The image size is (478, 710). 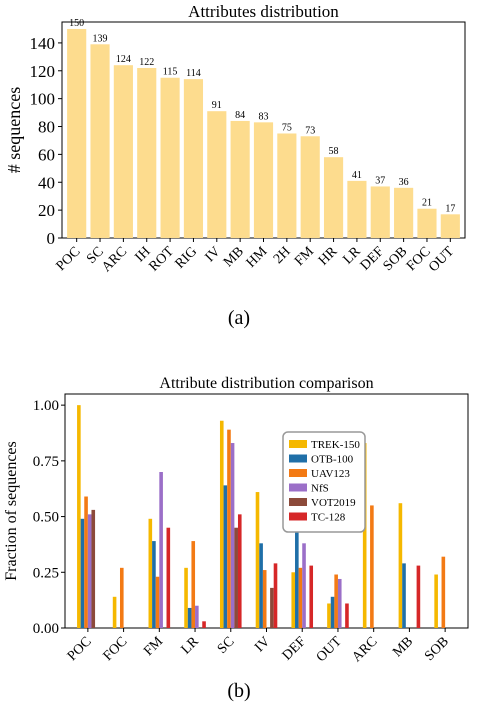 I want to click on y-tick-label: 0.25, so click(x=46, y=573).